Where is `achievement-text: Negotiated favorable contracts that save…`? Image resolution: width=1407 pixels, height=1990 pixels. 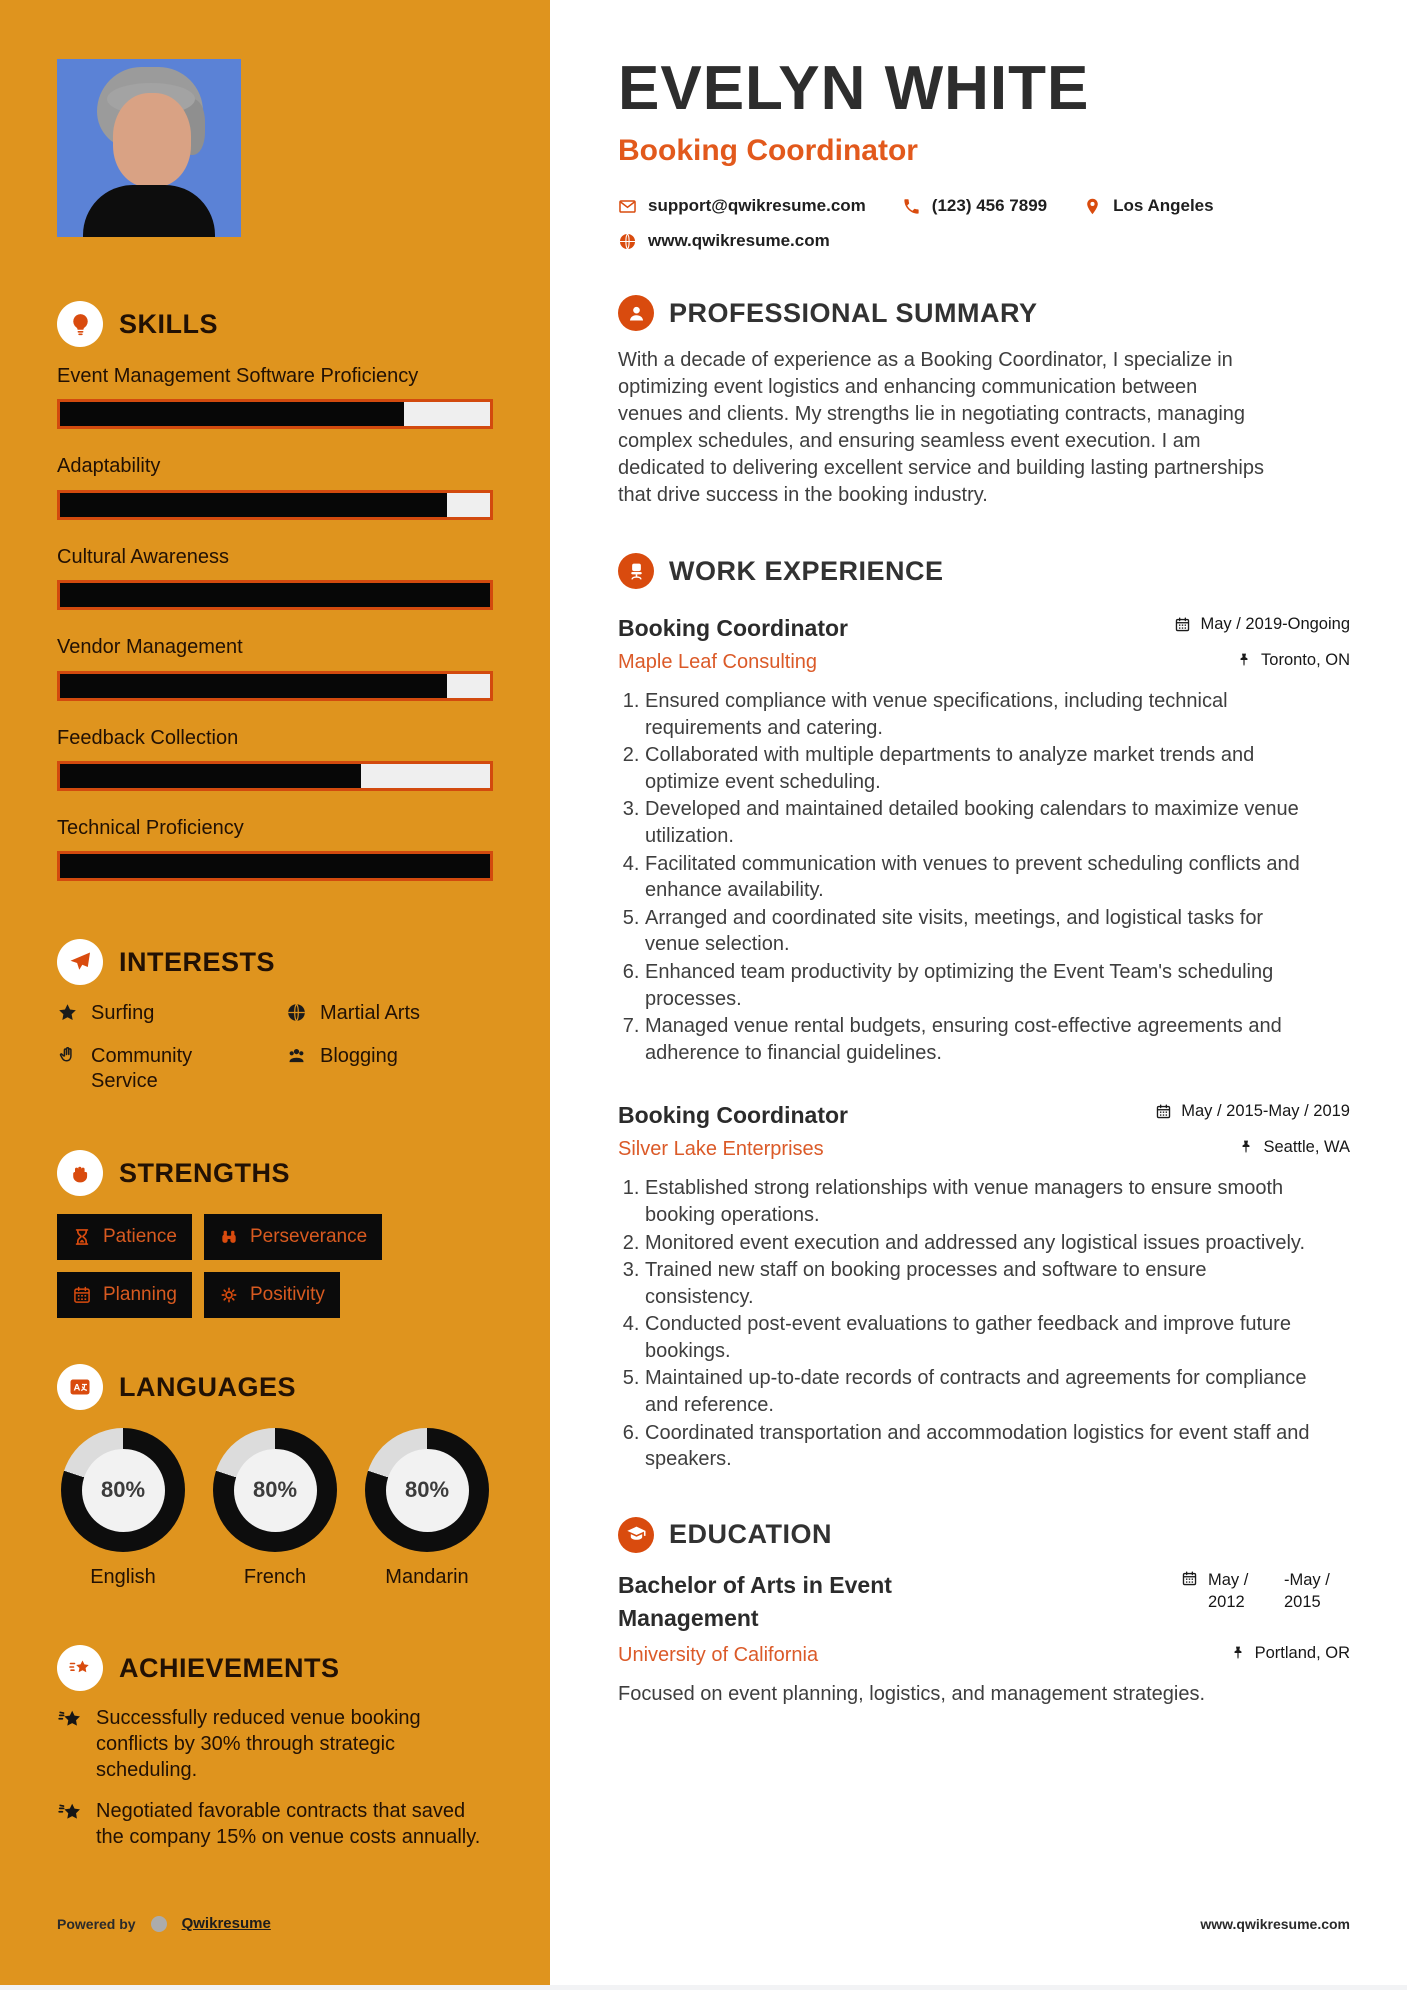 achievement-text: Negotiated favorable contracts that save… is located at coordinates (288, 1824).